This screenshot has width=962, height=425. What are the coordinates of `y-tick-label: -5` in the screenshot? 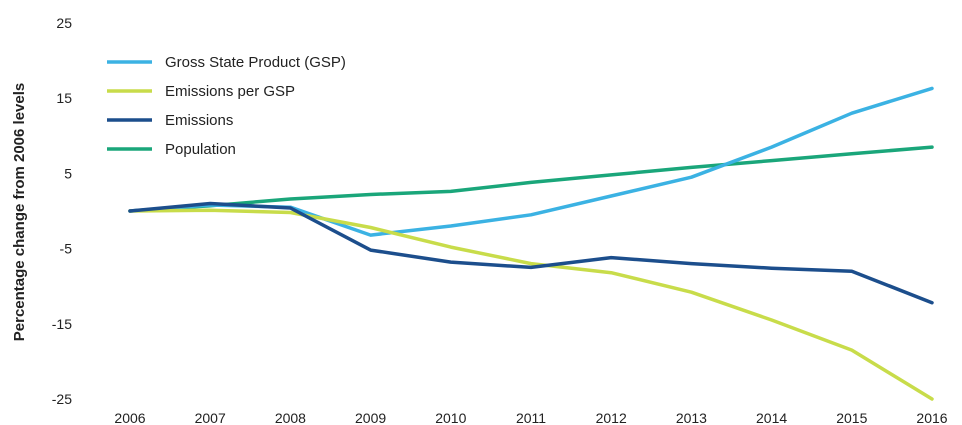 It's located at (66, 249).